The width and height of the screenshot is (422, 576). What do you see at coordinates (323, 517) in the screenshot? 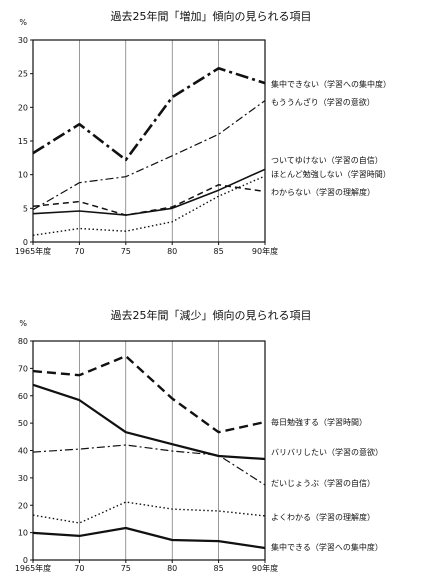
I see `series-label: よくわかる（学習の理解度）` at bounding box center [323, 517].